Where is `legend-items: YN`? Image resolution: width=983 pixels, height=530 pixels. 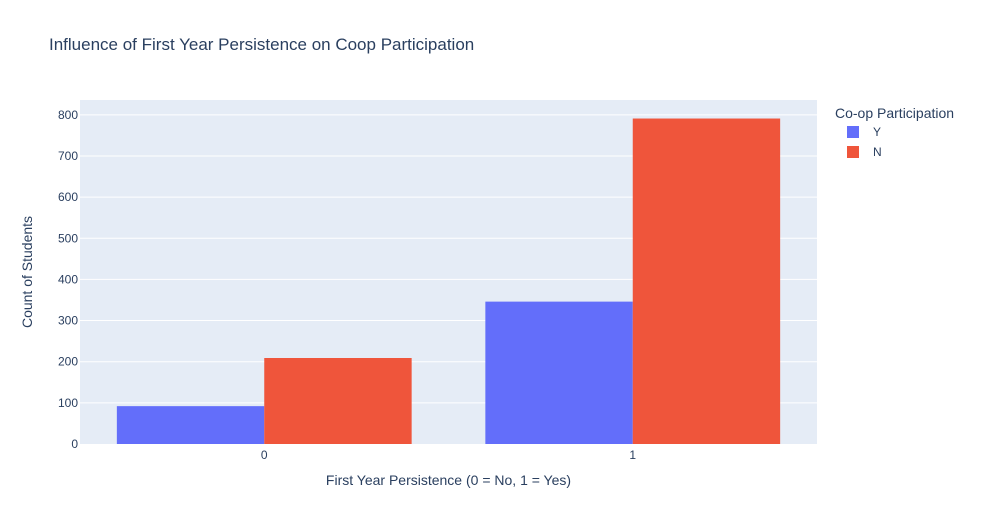 legend-items: YN is located at coordinates (864, 142).